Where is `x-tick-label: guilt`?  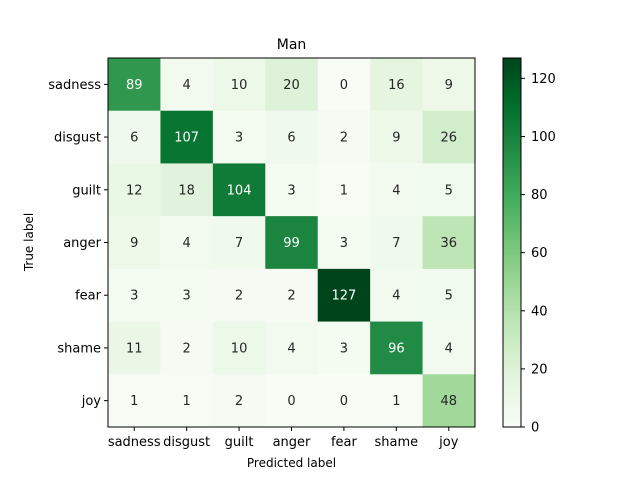
x-tick-label: guilt is located at coordinates (239, 442).